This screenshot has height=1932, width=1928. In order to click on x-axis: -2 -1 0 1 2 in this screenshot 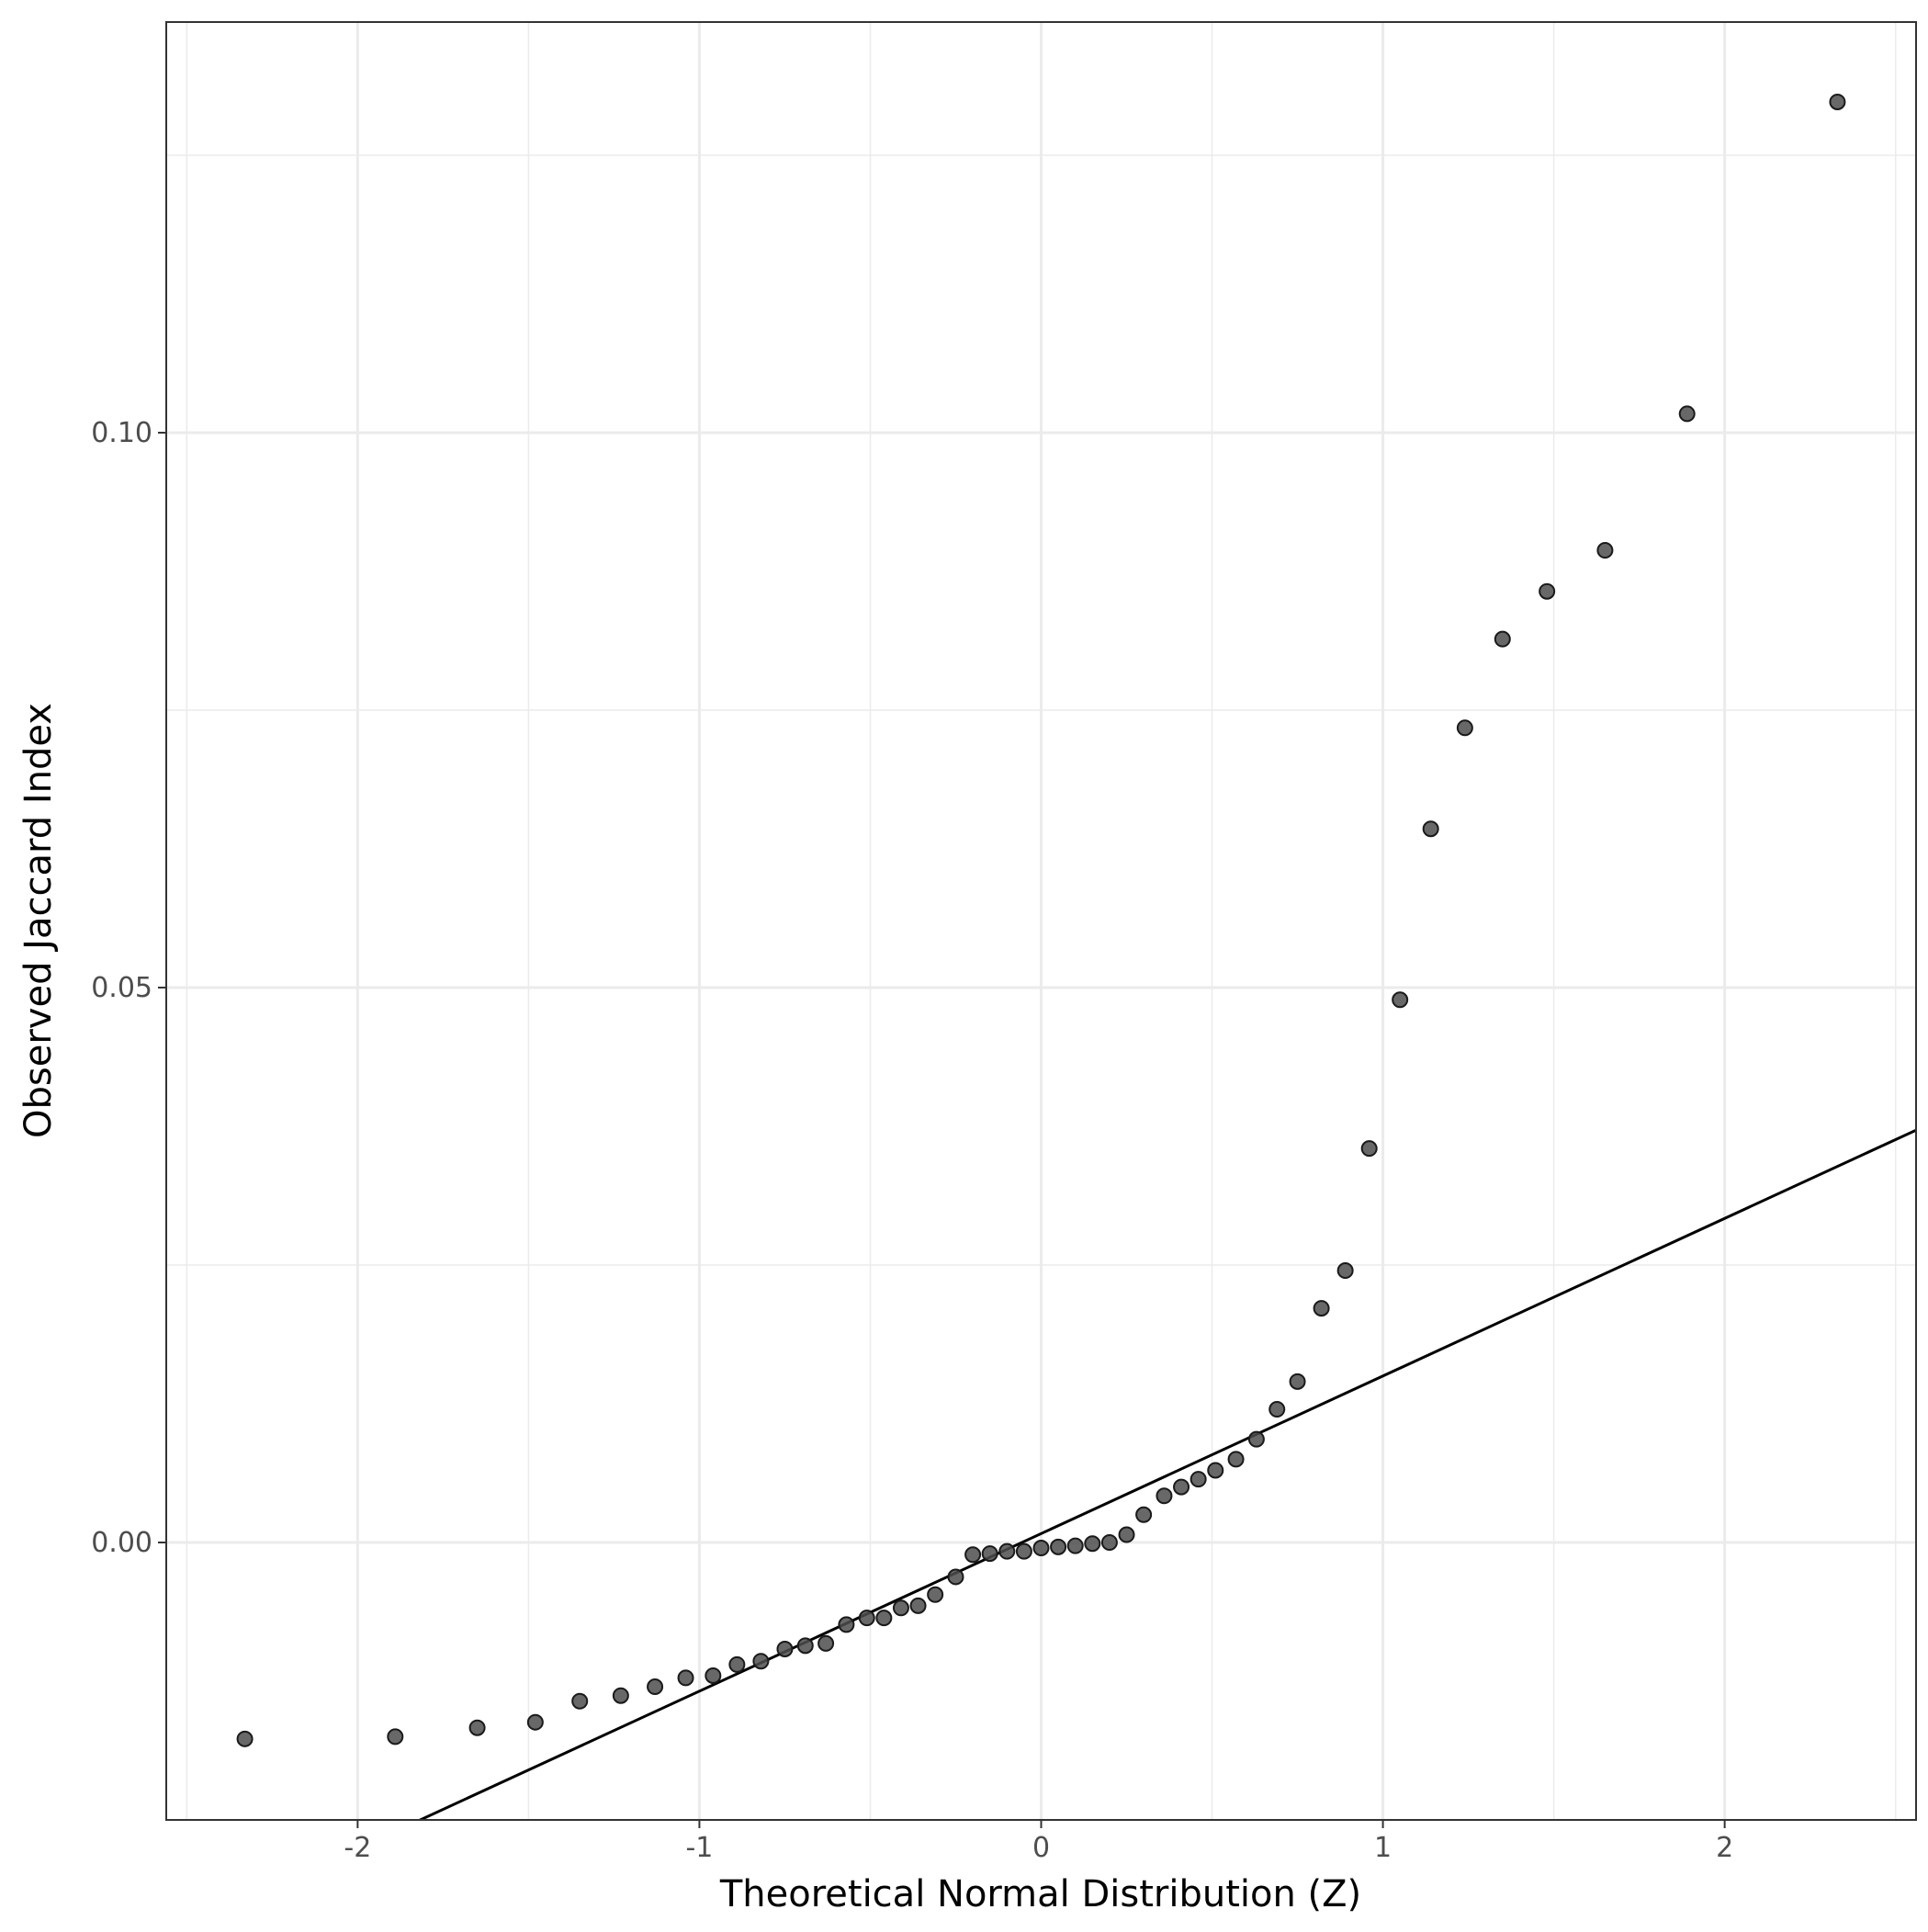, I will do `click(1038, 1842)`.